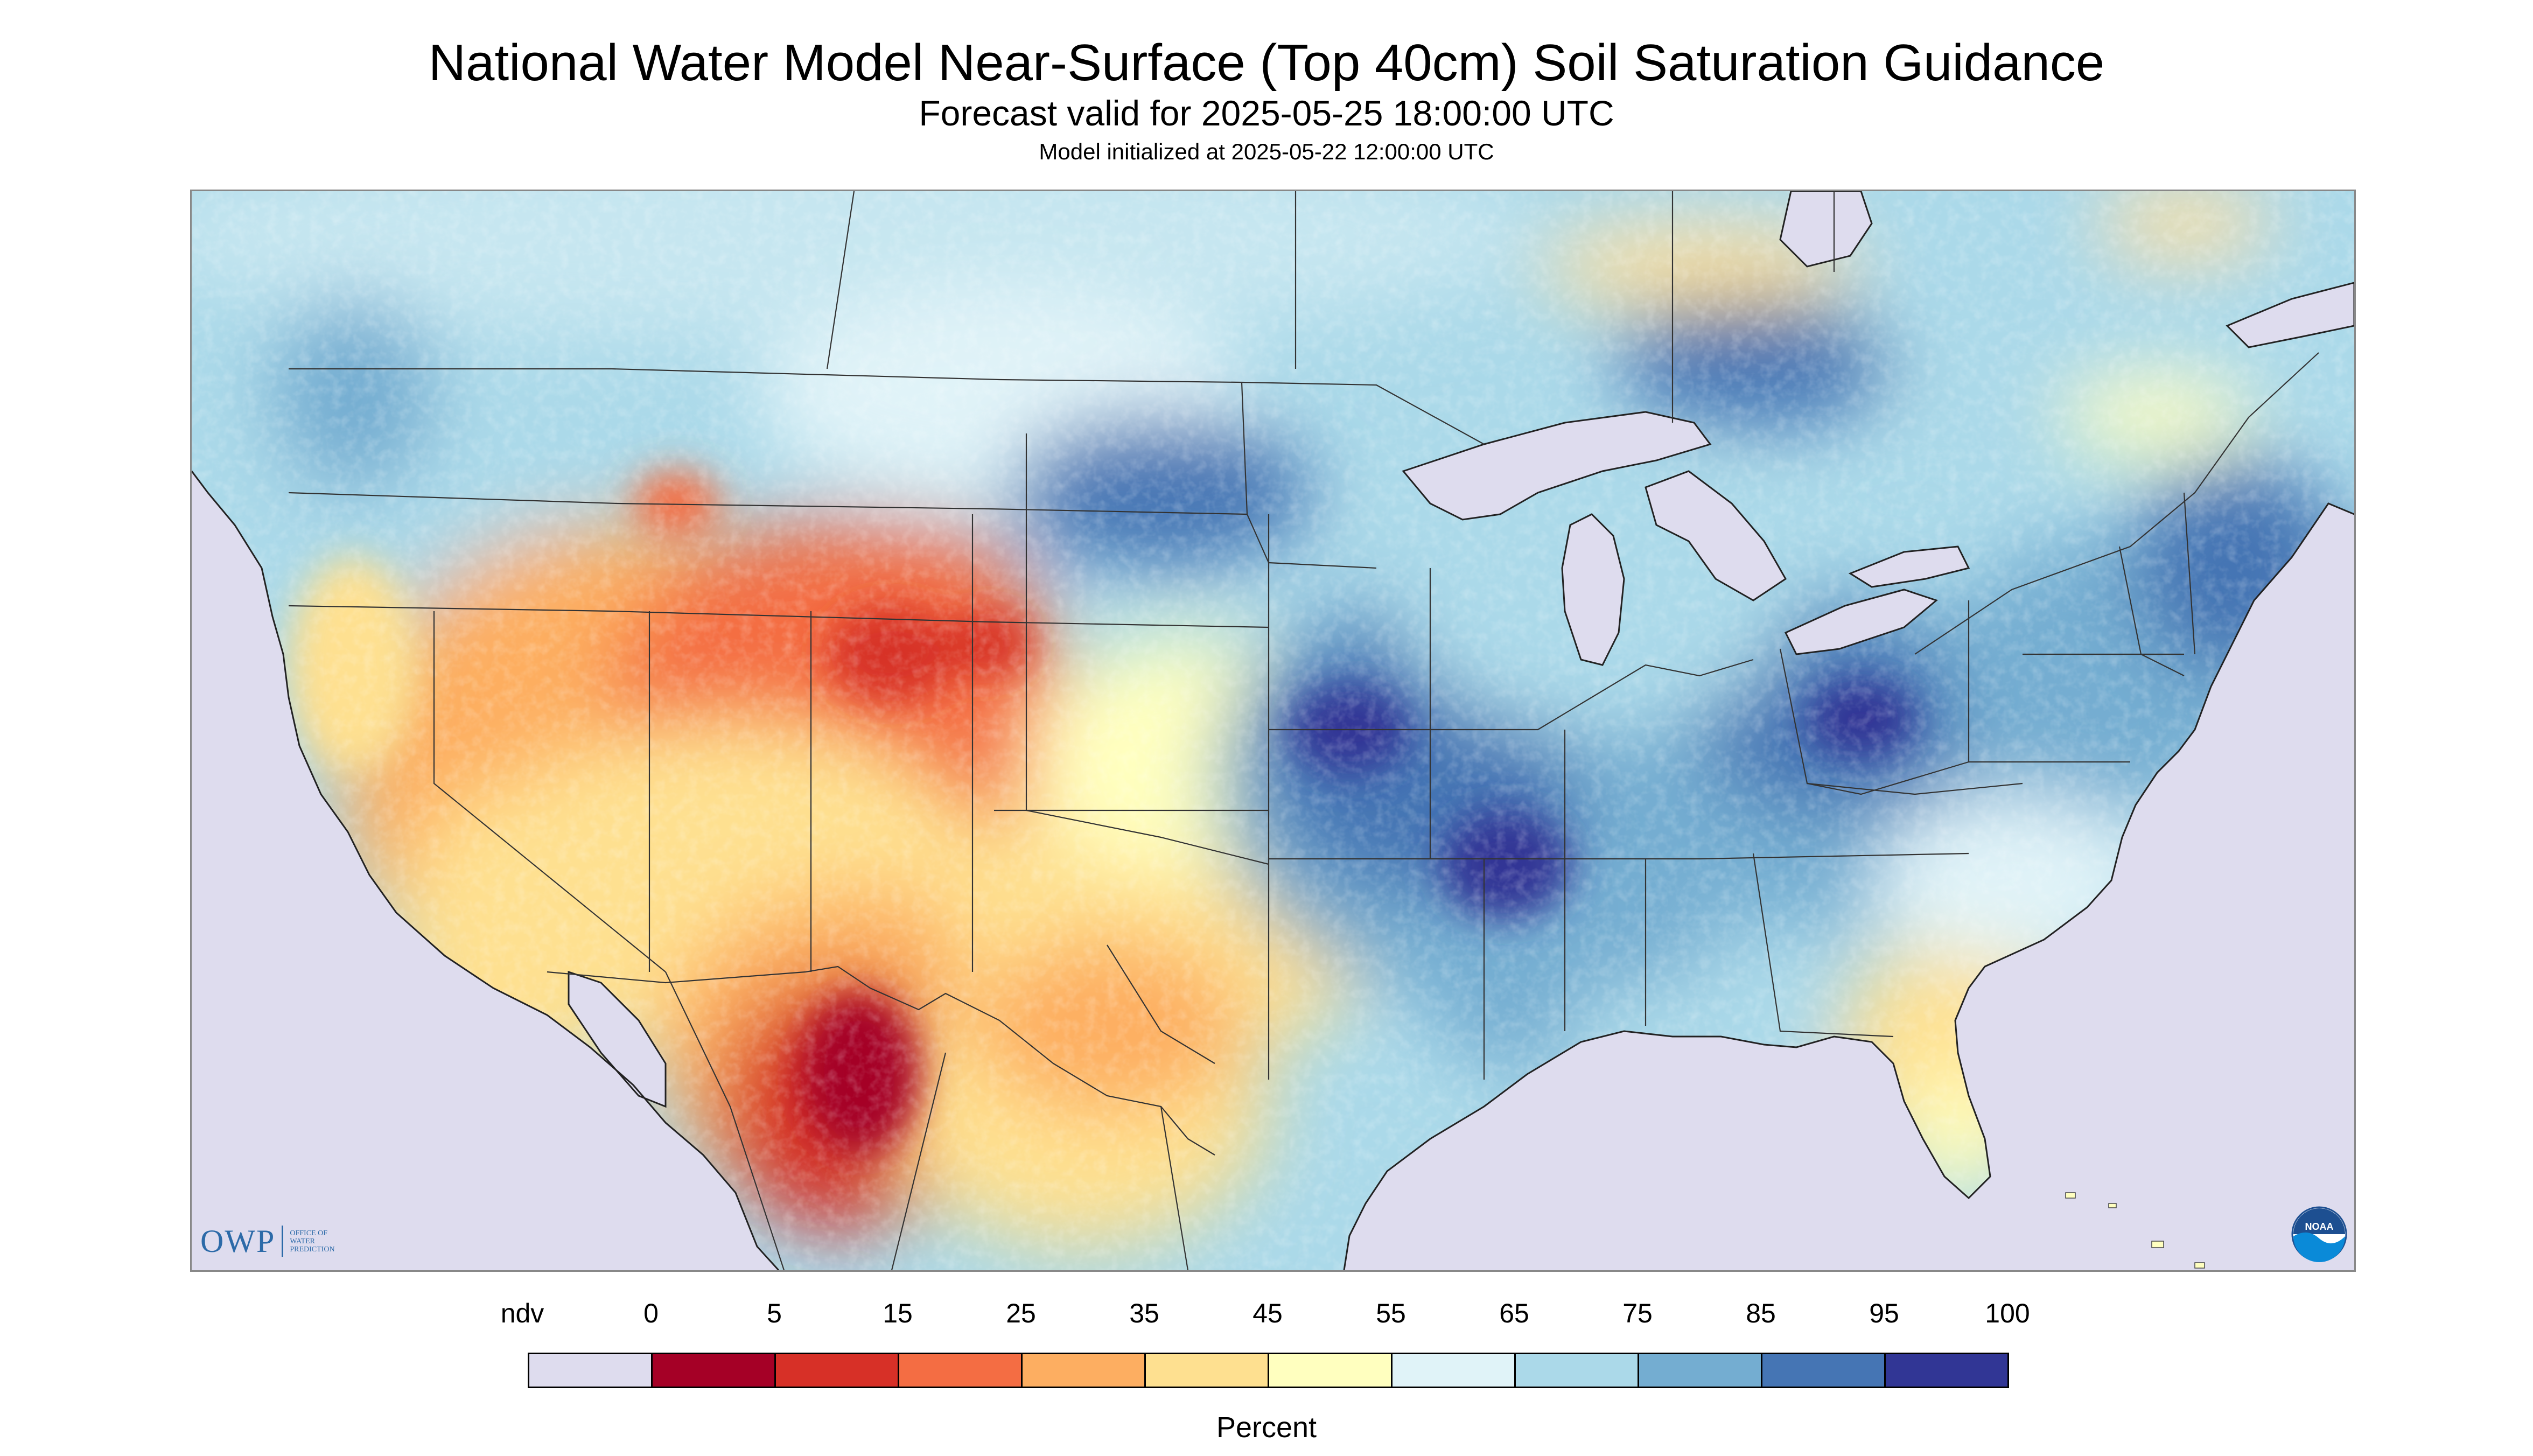  I want to click on legend-unit-label: Percent, so click(1266, 1427).